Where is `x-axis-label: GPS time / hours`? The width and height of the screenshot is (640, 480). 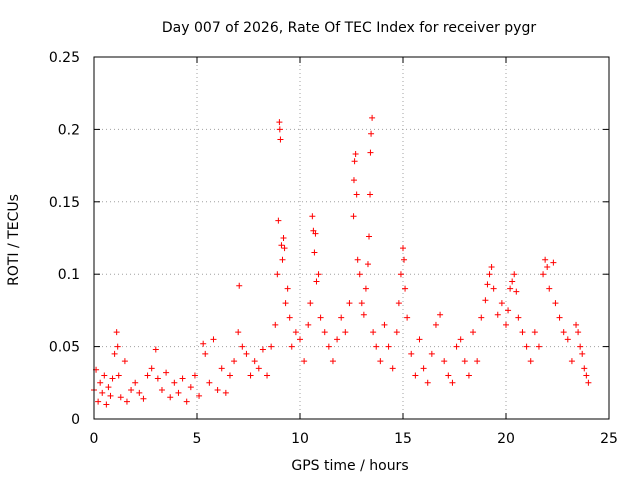 x-axis-label: GPS time / hours is located at coordinates (349, 466).